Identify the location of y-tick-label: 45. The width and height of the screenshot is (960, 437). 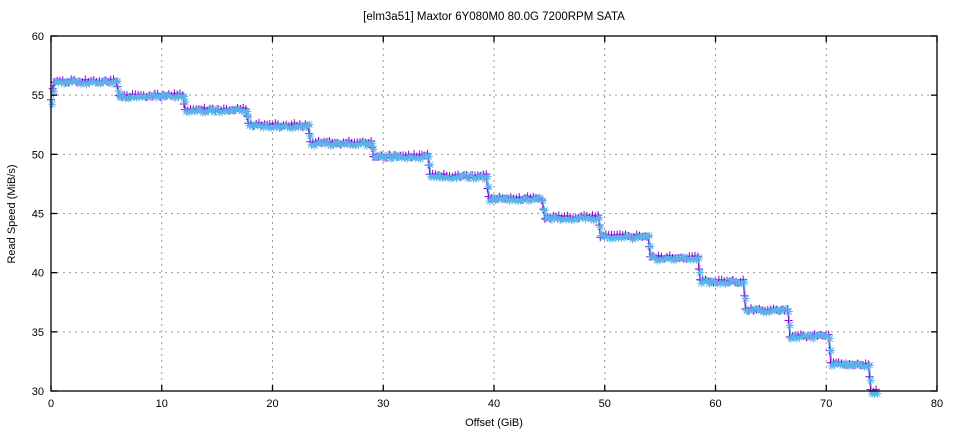
(38, 215).